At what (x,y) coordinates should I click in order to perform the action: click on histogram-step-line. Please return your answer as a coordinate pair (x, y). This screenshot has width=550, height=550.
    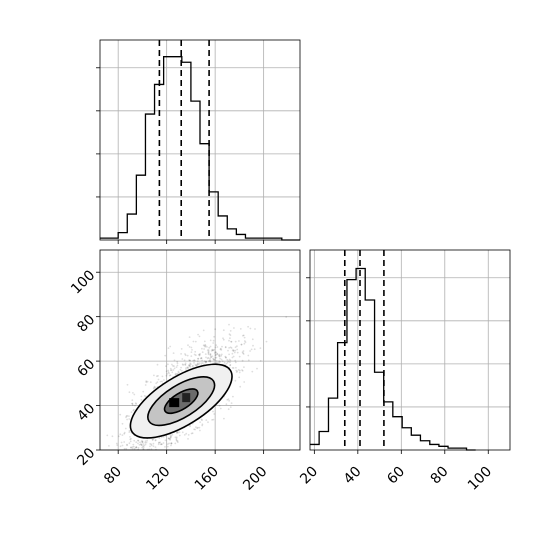
    Looking at the image, I should click on (393, 359).